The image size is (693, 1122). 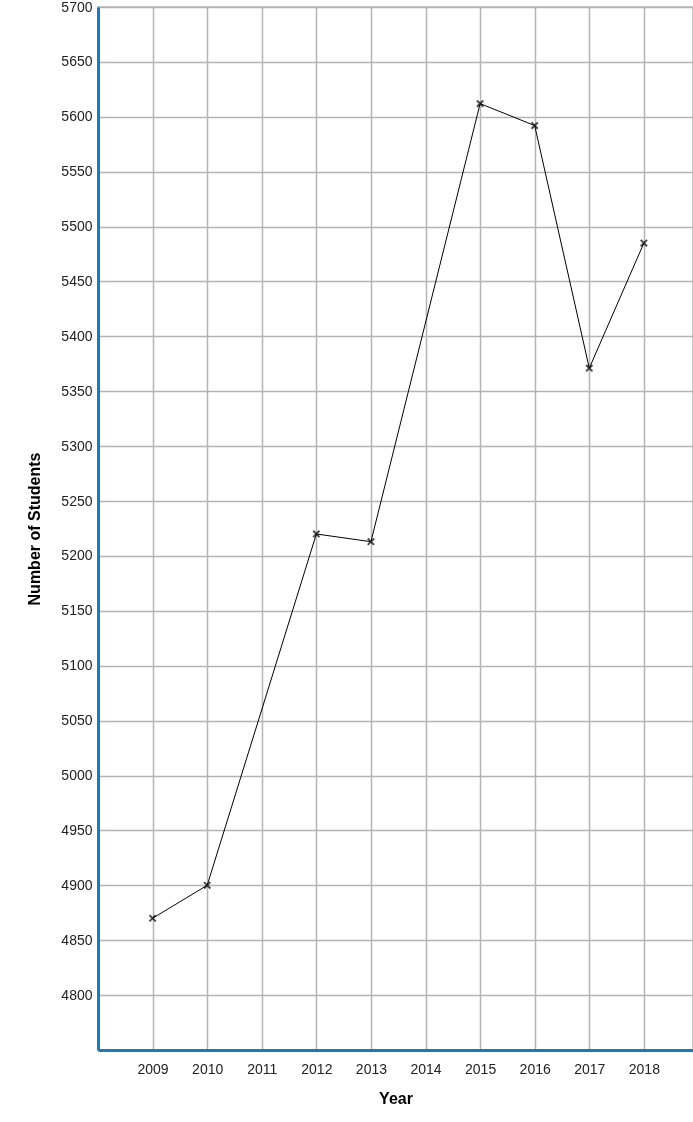 I want to click on y-tick-label: 5250, so click(x=77, y=500).